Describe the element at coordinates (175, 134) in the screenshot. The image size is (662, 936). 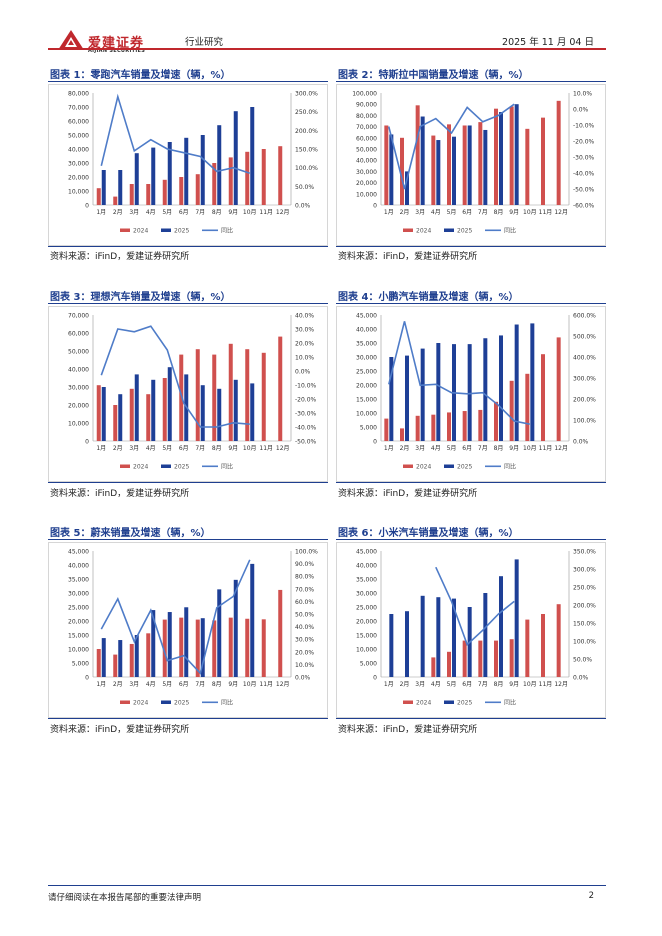
I see `yoy-line` at that location.